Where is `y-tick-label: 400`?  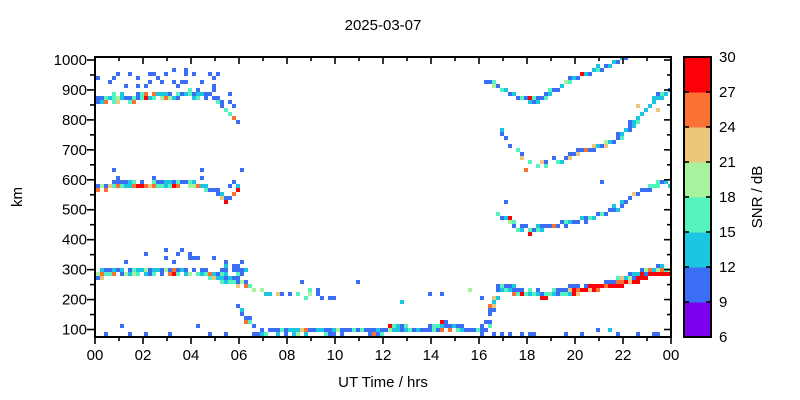 y-tick-label: 400 is located at coordinates (74, 240).